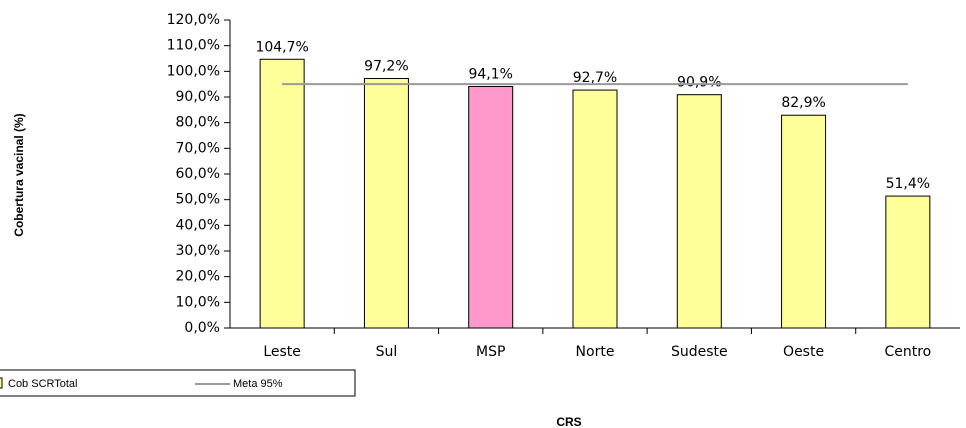 This screenshot has height=428, width=966. I want to click on value-label: 97,2%, so click(386, 67).